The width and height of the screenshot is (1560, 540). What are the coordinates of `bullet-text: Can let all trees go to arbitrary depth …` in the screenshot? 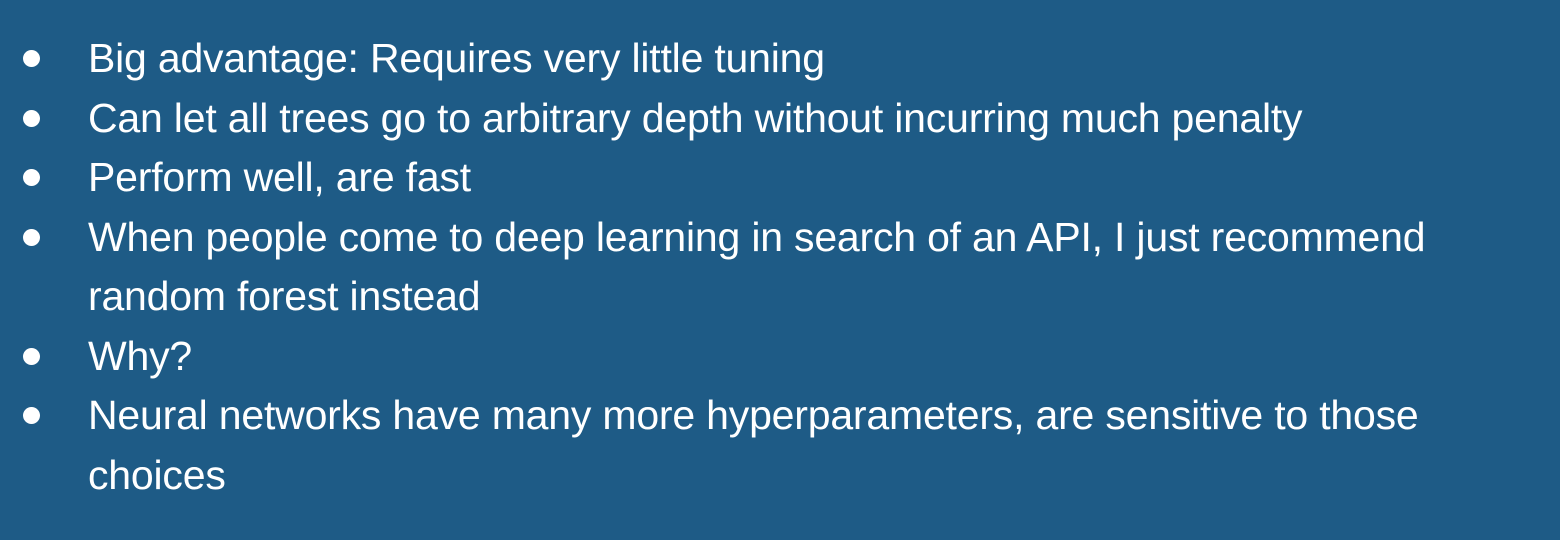 It's located at (695, 117).